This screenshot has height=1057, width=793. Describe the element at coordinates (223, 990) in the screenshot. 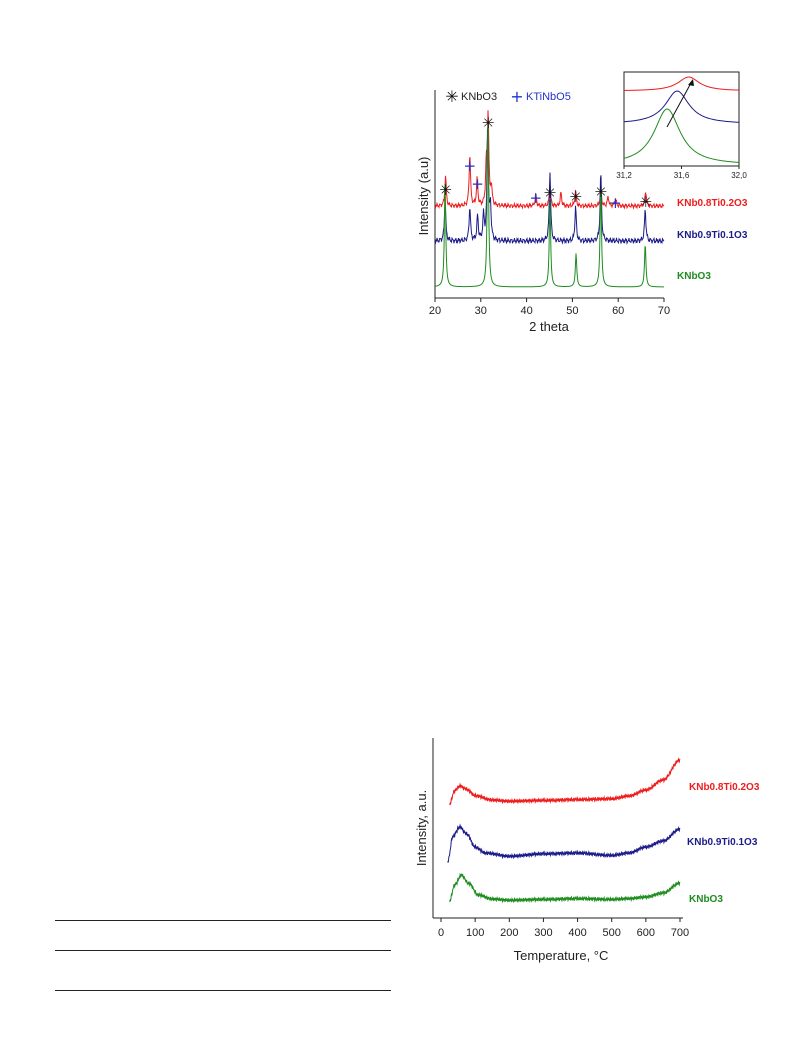

I see `table-bottom-rule` at that location.